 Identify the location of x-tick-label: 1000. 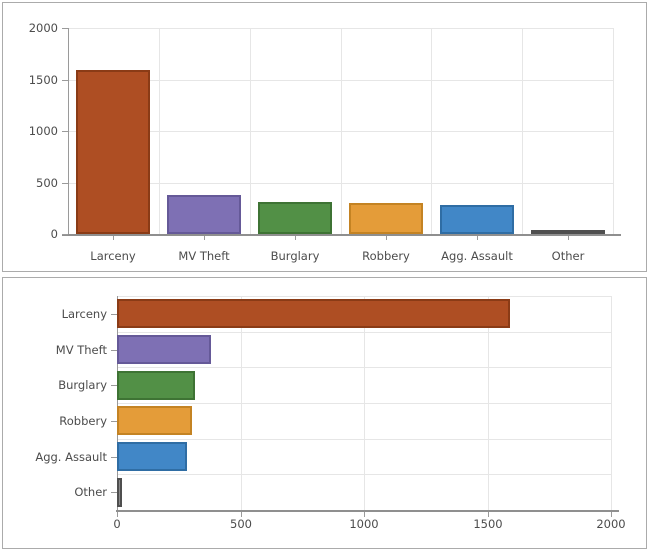
(364, 524).